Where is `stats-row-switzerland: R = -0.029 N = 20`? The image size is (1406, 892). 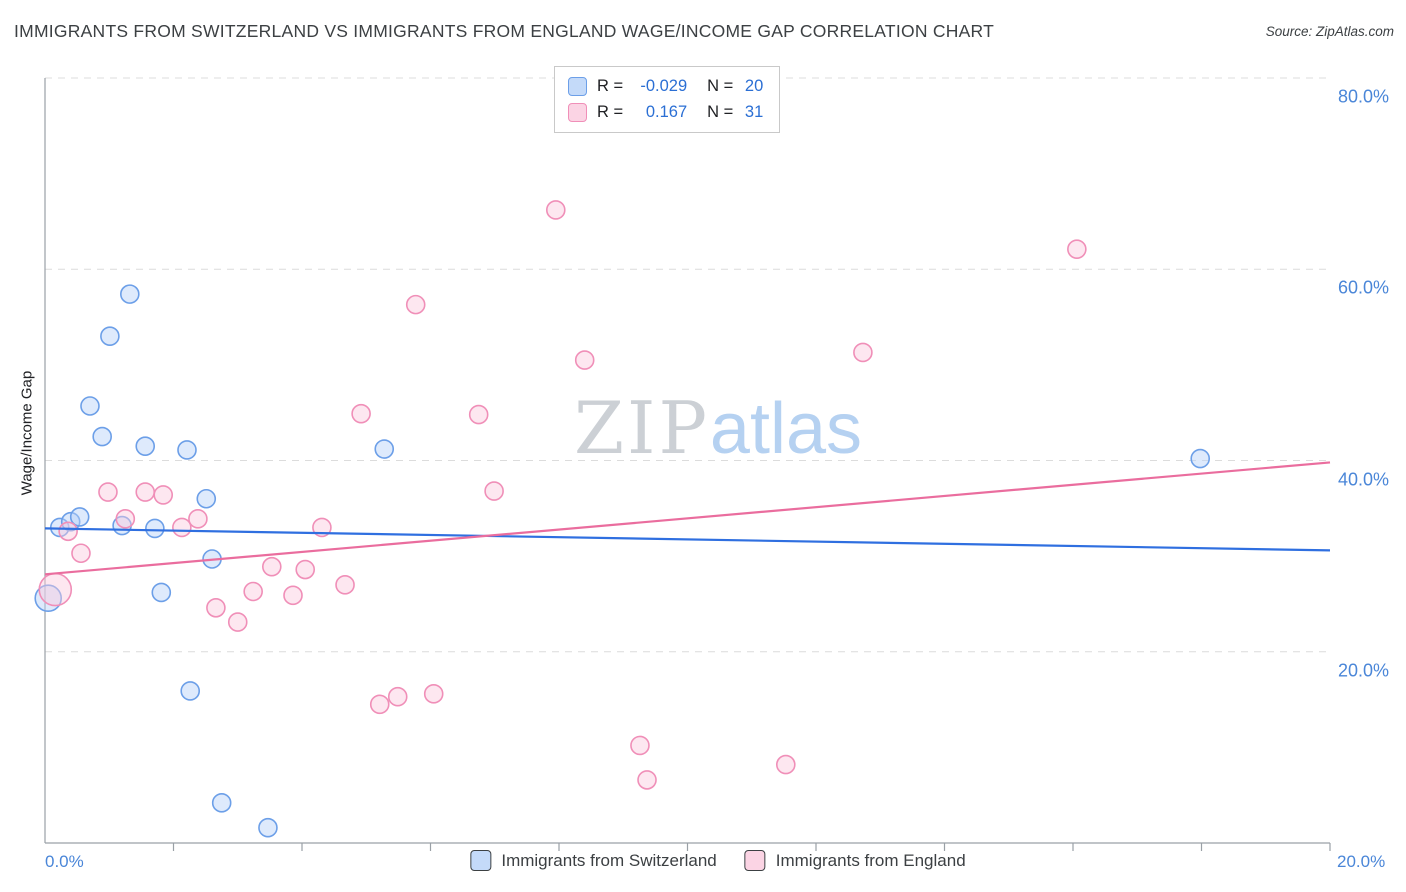
stats-row-switzerland: R = -0.029 N = 20 is located at coordinates (665, 86).